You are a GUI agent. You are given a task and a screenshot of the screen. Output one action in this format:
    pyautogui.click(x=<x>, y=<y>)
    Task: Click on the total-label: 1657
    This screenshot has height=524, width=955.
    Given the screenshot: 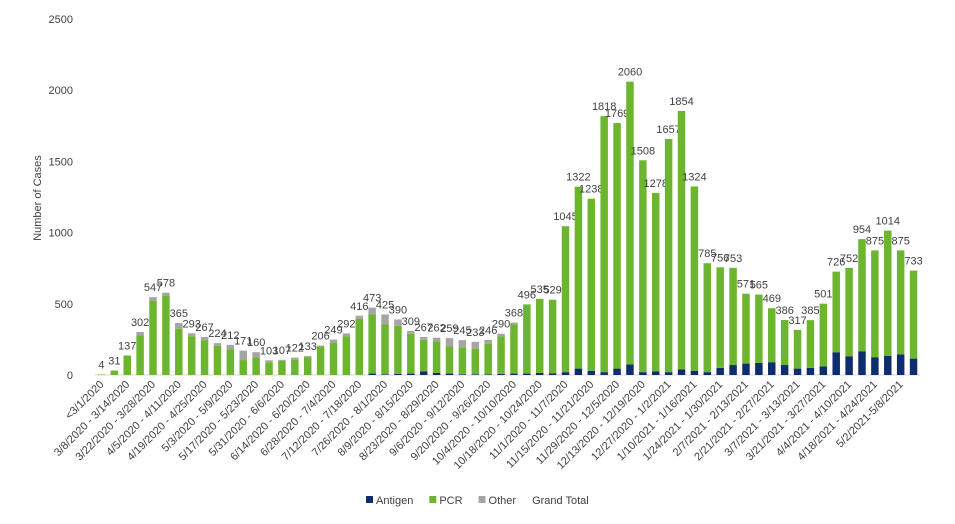 What is the action you would take?
    pyautogui.click(x=668, y=130)
    